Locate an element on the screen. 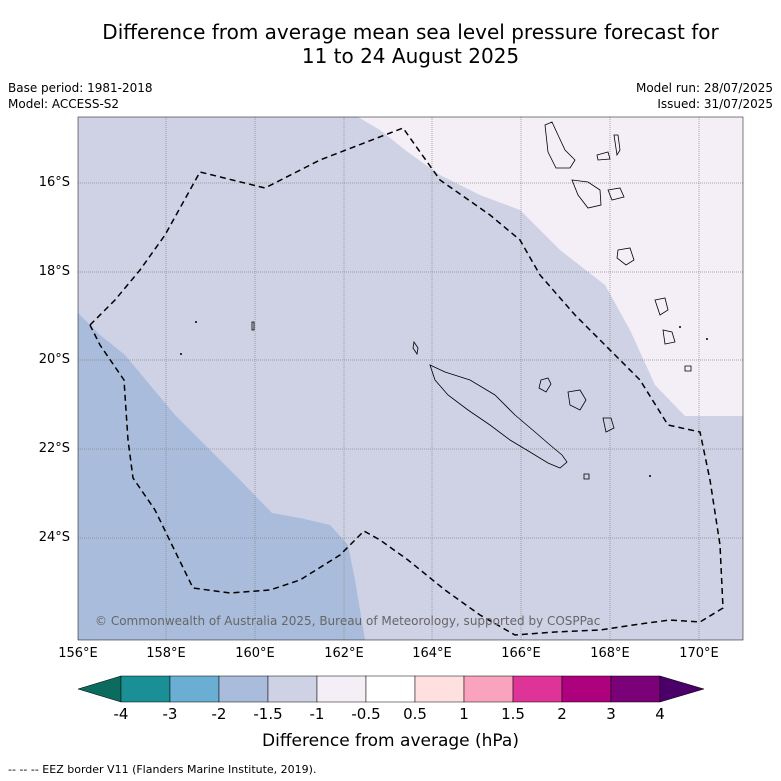 The height and width of the screenshot is (781, 781). meta-right: Model run: 28/07/2025 Issued: 31/07/2025 is located at coordinates (704, 96).